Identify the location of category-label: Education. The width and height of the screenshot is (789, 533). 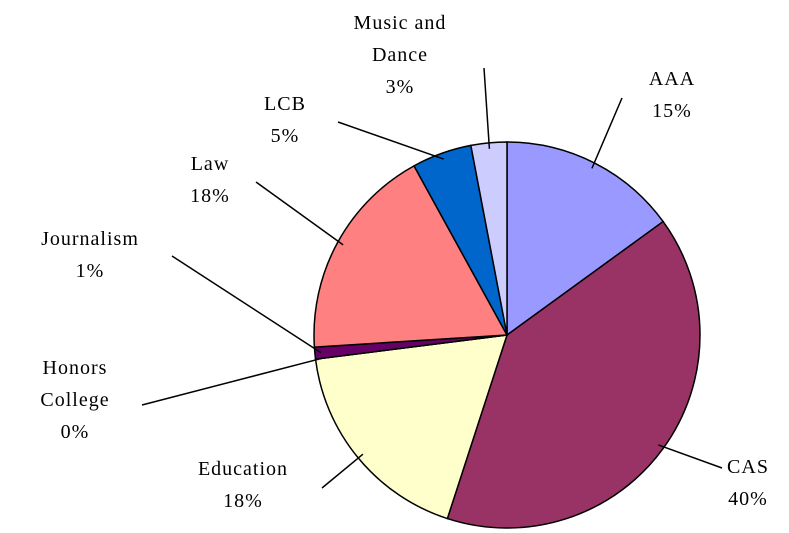
(243, 469).